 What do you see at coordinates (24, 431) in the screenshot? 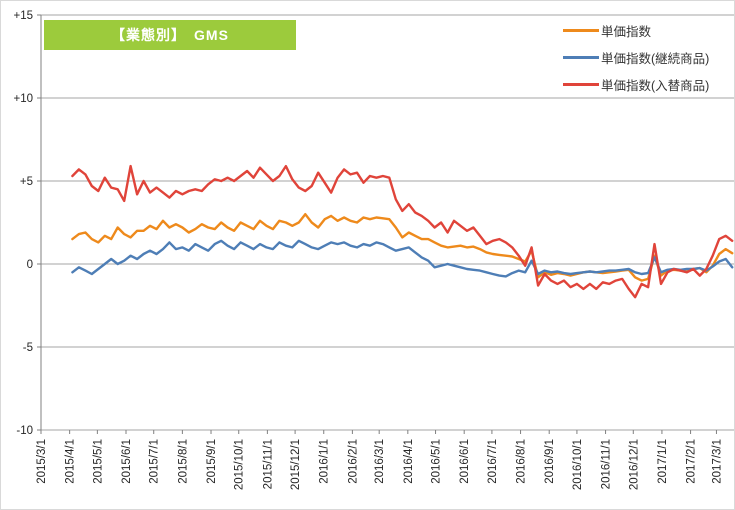
I see `y-tick-label: -10` at bounding box center [24, 431].